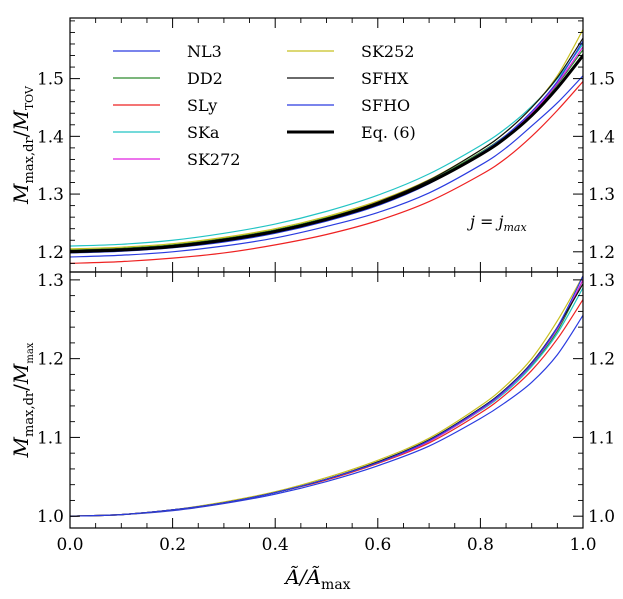 The height and width of the screenshot is (599, 623). What do you see at coordinates (388, 132) in the screenshot?
I see `legend-label-eq-6: Eq. (6)` at bounding box center [388, 132].